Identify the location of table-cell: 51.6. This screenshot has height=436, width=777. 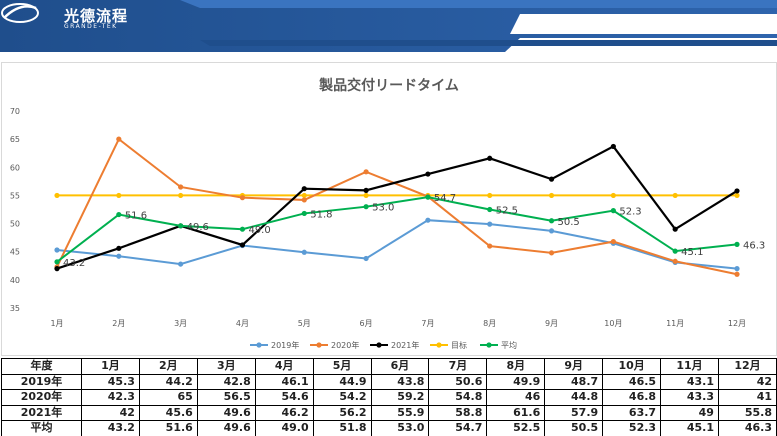
(168, 428).